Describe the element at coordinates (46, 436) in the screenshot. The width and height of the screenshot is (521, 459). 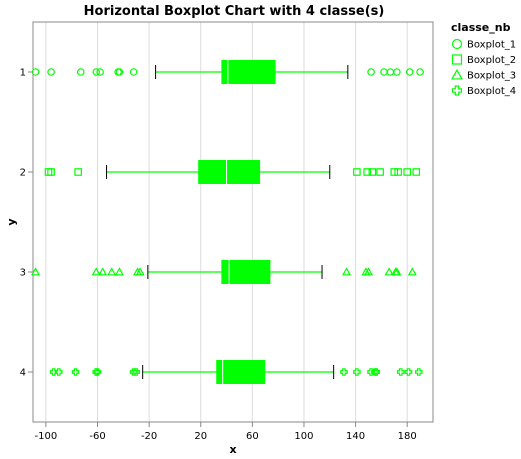
I see `x-tick-label: -100` at that location.